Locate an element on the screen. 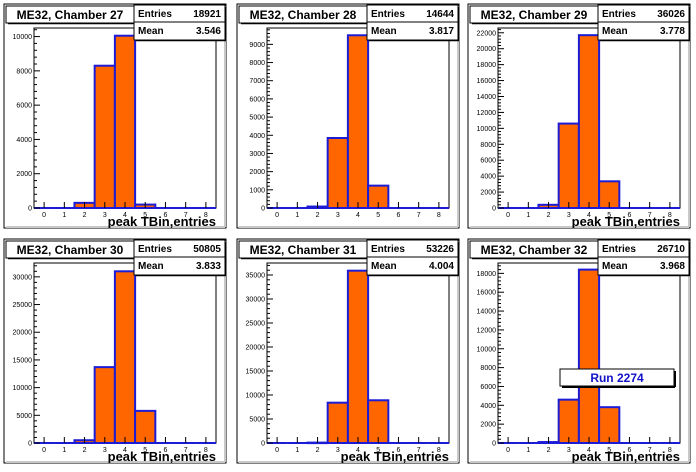 Image resolution: width=696 pixels, height=472 pixels. chart-title: ME32, Chamber 31 is located at coordinates (303, 250).